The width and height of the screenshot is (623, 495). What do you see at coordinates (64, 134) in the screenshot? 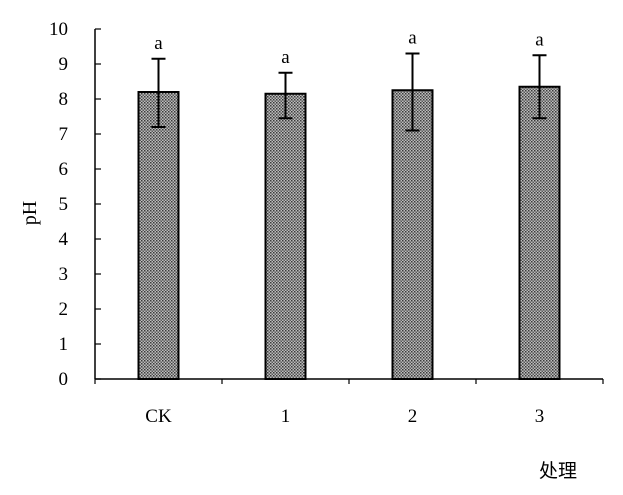
I see `y-tick-label: 7` at bounding box center [64, 134].